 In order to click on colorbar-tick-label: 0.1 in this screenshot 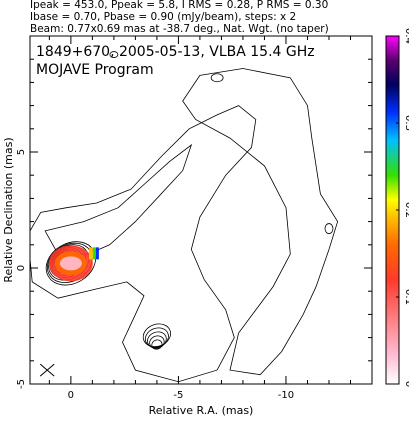, I will do `click(406, 297)`.